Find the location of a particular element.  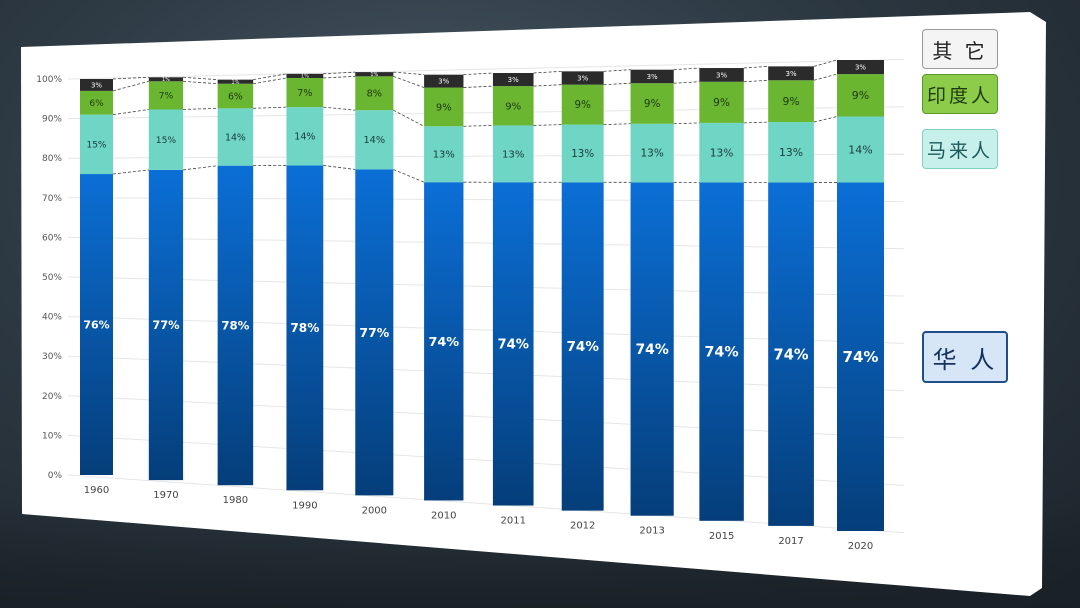

legend-other: 其 它 is located at coordinates (960, 49).